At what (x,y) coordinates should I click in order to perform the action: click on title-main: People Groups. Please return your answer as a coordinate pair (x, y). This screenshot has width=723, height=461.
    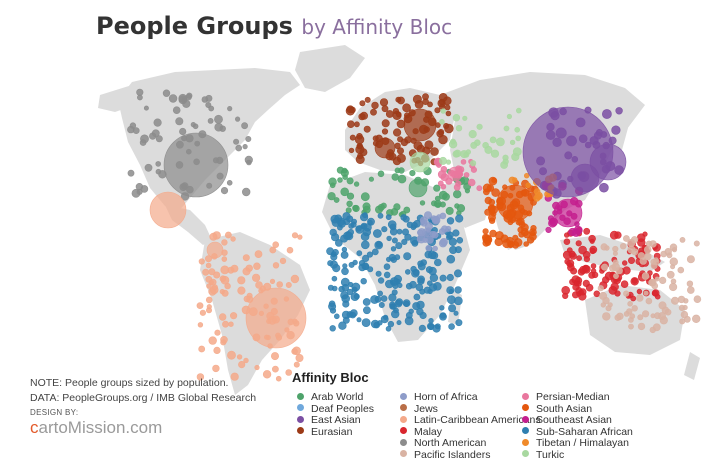
    Looking at the image, I should click on (194, 26).